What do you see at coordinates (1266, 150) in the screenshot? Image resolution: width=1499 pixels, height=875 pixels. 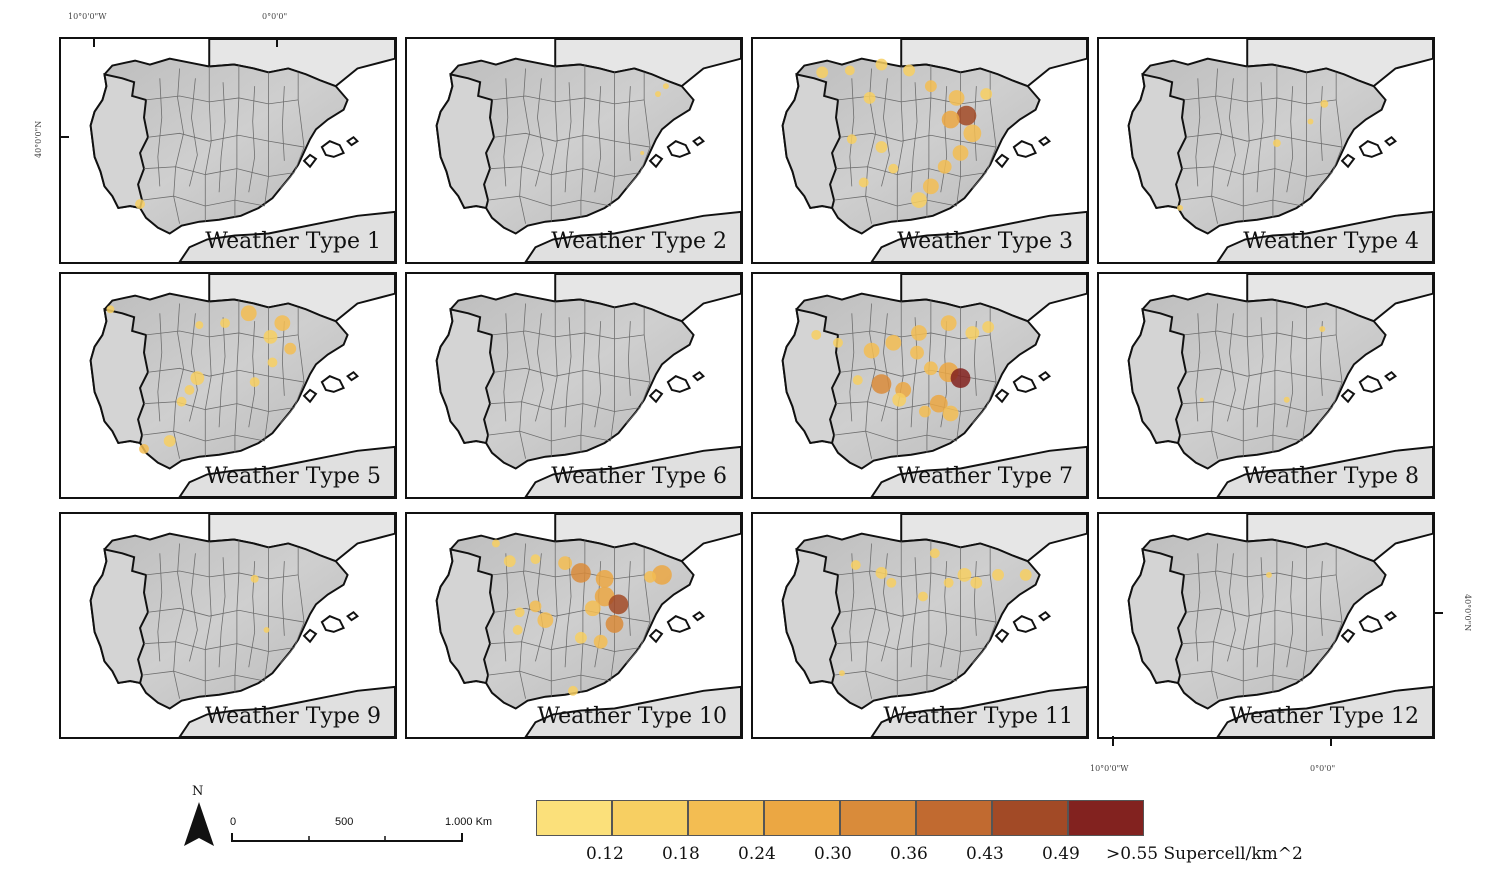 I see `map-panel-weather-type-4: Weather Type 4` at bounding box center [1266, 150].